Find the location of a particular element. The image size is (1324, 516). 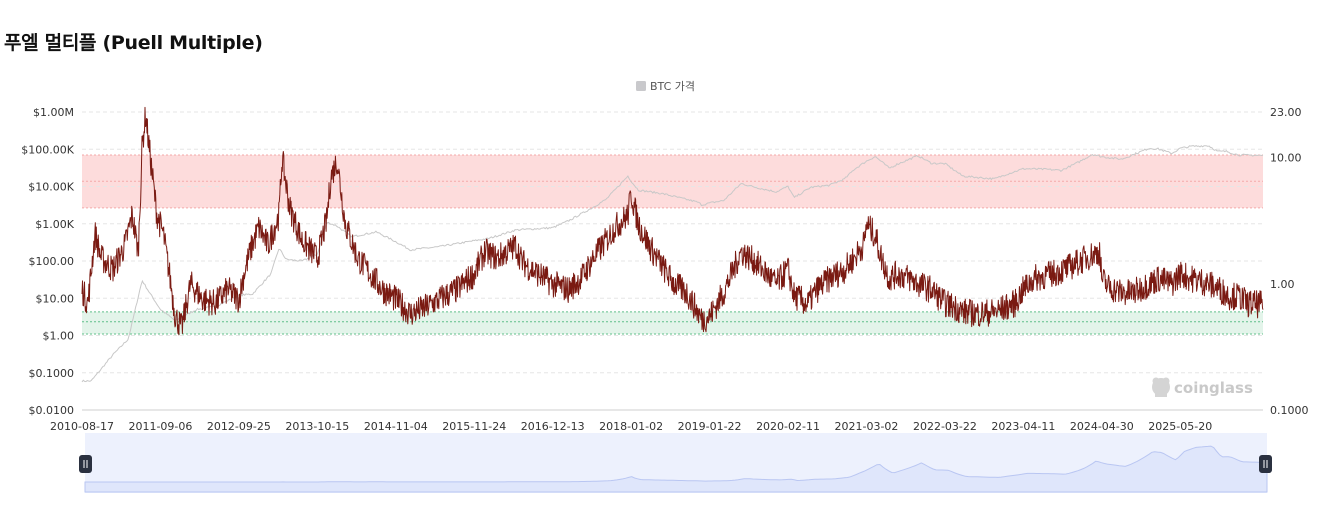

watermark: coinglass is located at coordinates (1202, 387).